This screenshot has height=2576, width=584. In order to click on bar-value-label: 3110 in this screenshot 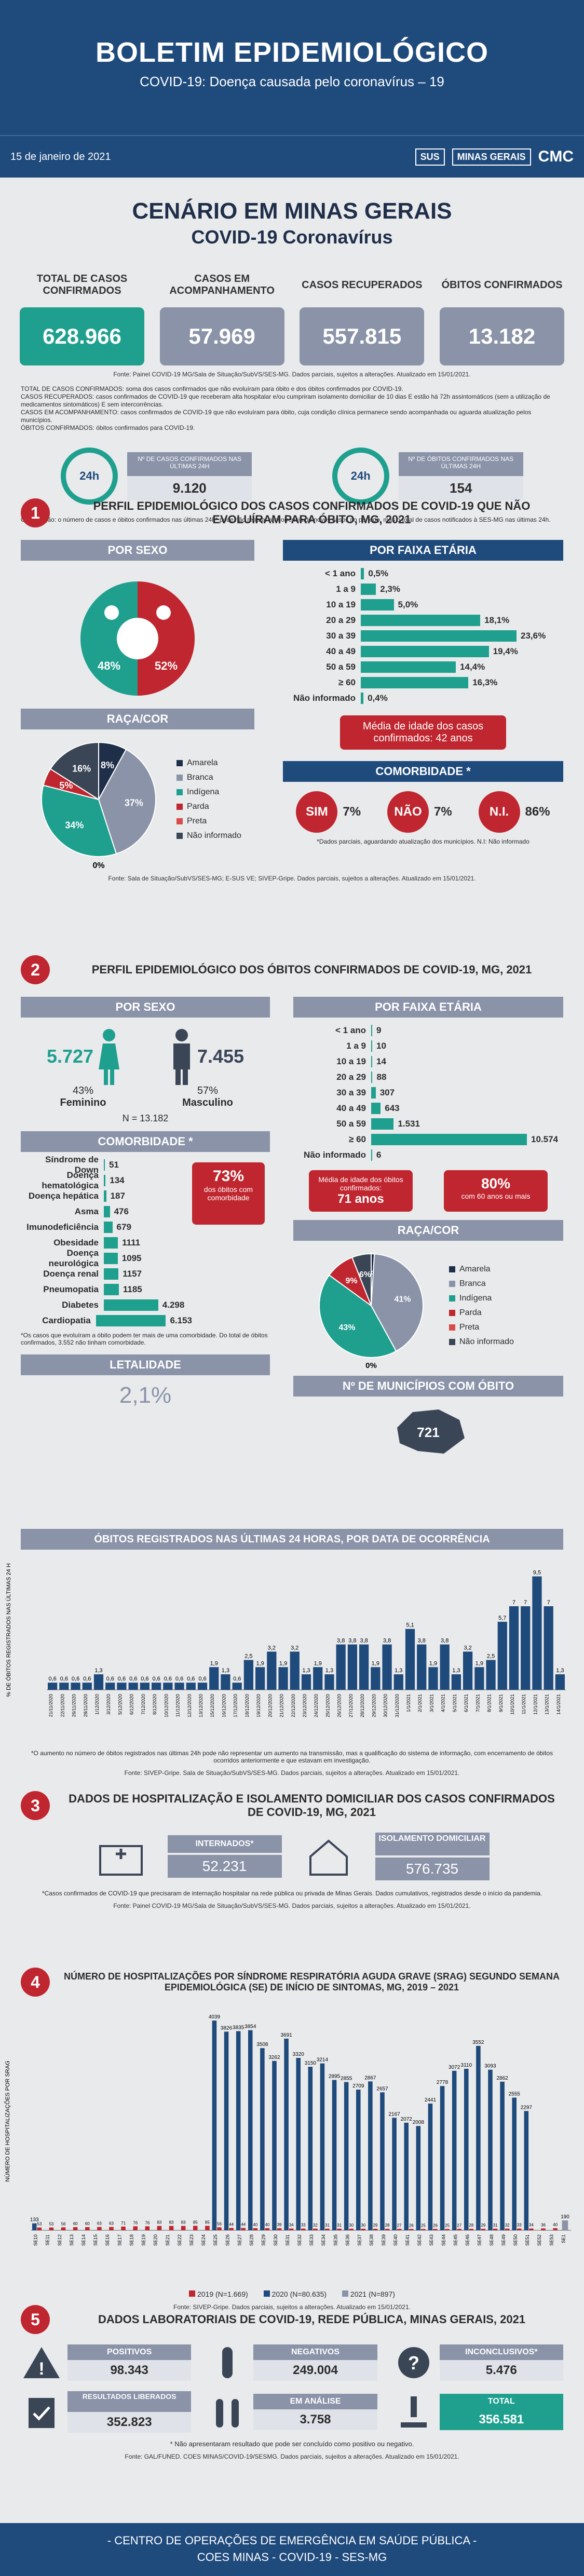, I will do `click(466, 2065)`.